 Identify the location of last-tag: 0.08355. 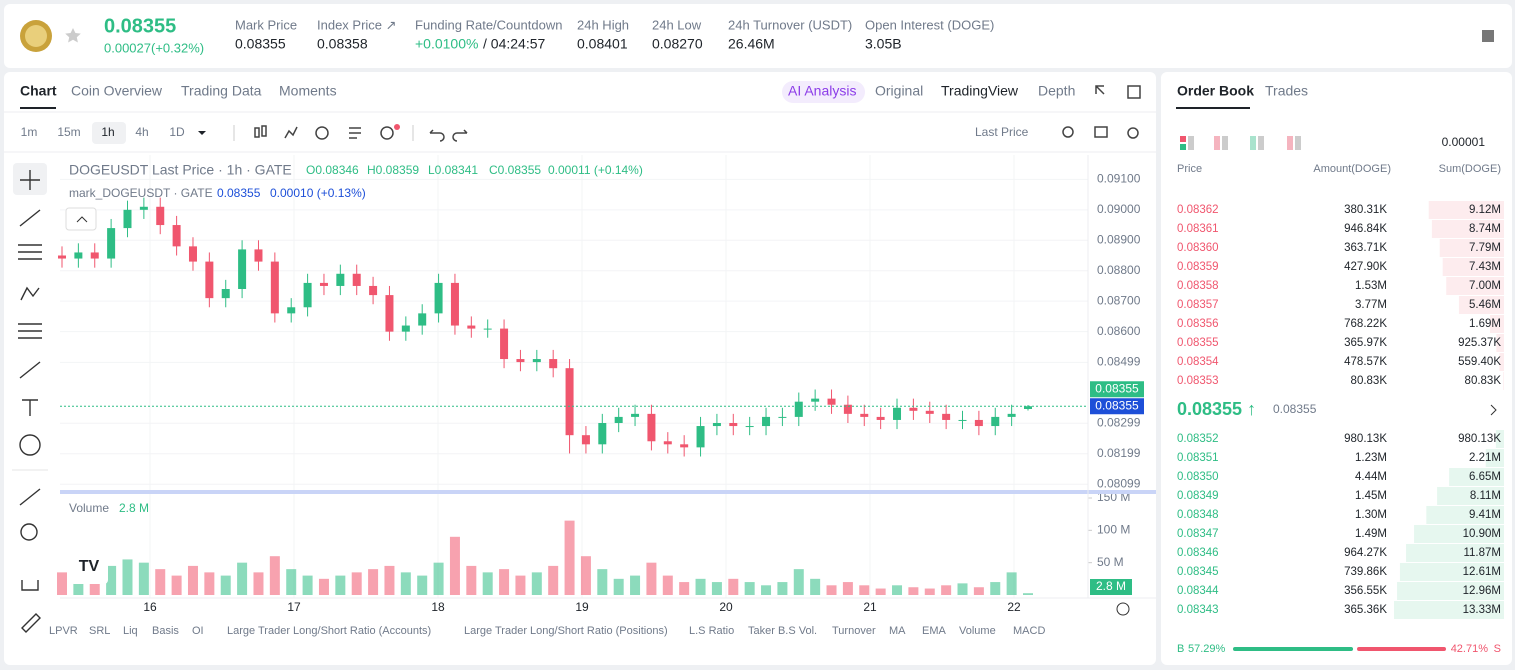
(1117, 388).